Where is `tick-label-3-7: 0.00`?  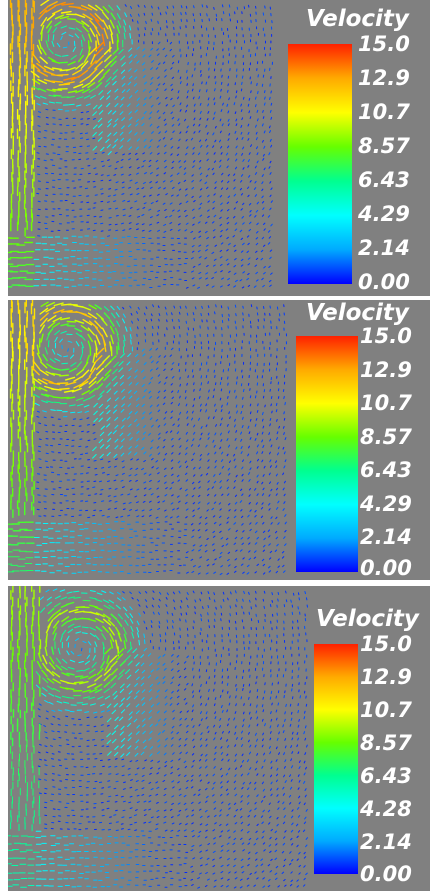
tick-label-3-7: 0.00 is located at coordinates (386, 874).